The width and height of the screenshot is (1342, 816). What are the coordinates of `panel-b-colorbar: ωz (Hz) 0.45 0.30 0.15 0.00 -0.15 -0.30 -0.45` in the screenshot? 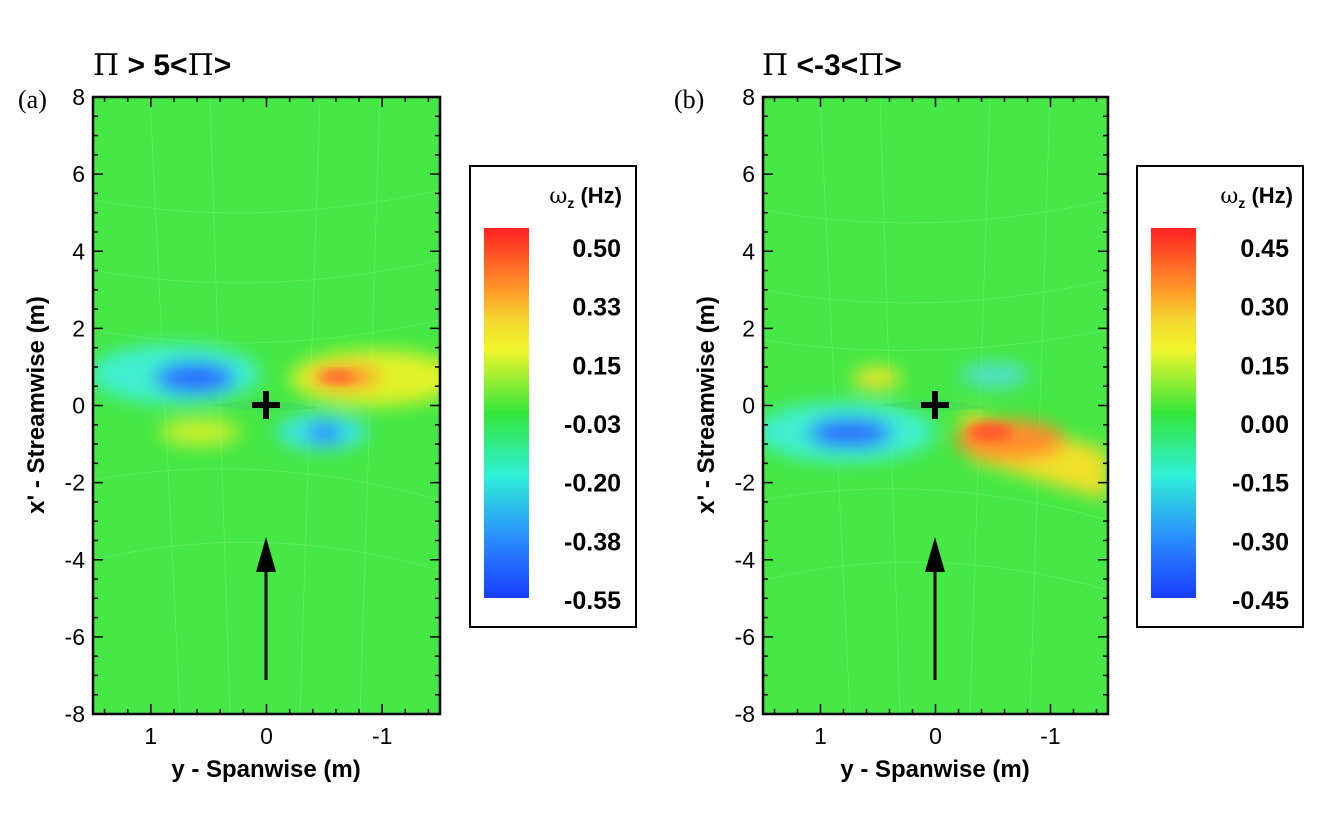 It's located at (1220, 396).